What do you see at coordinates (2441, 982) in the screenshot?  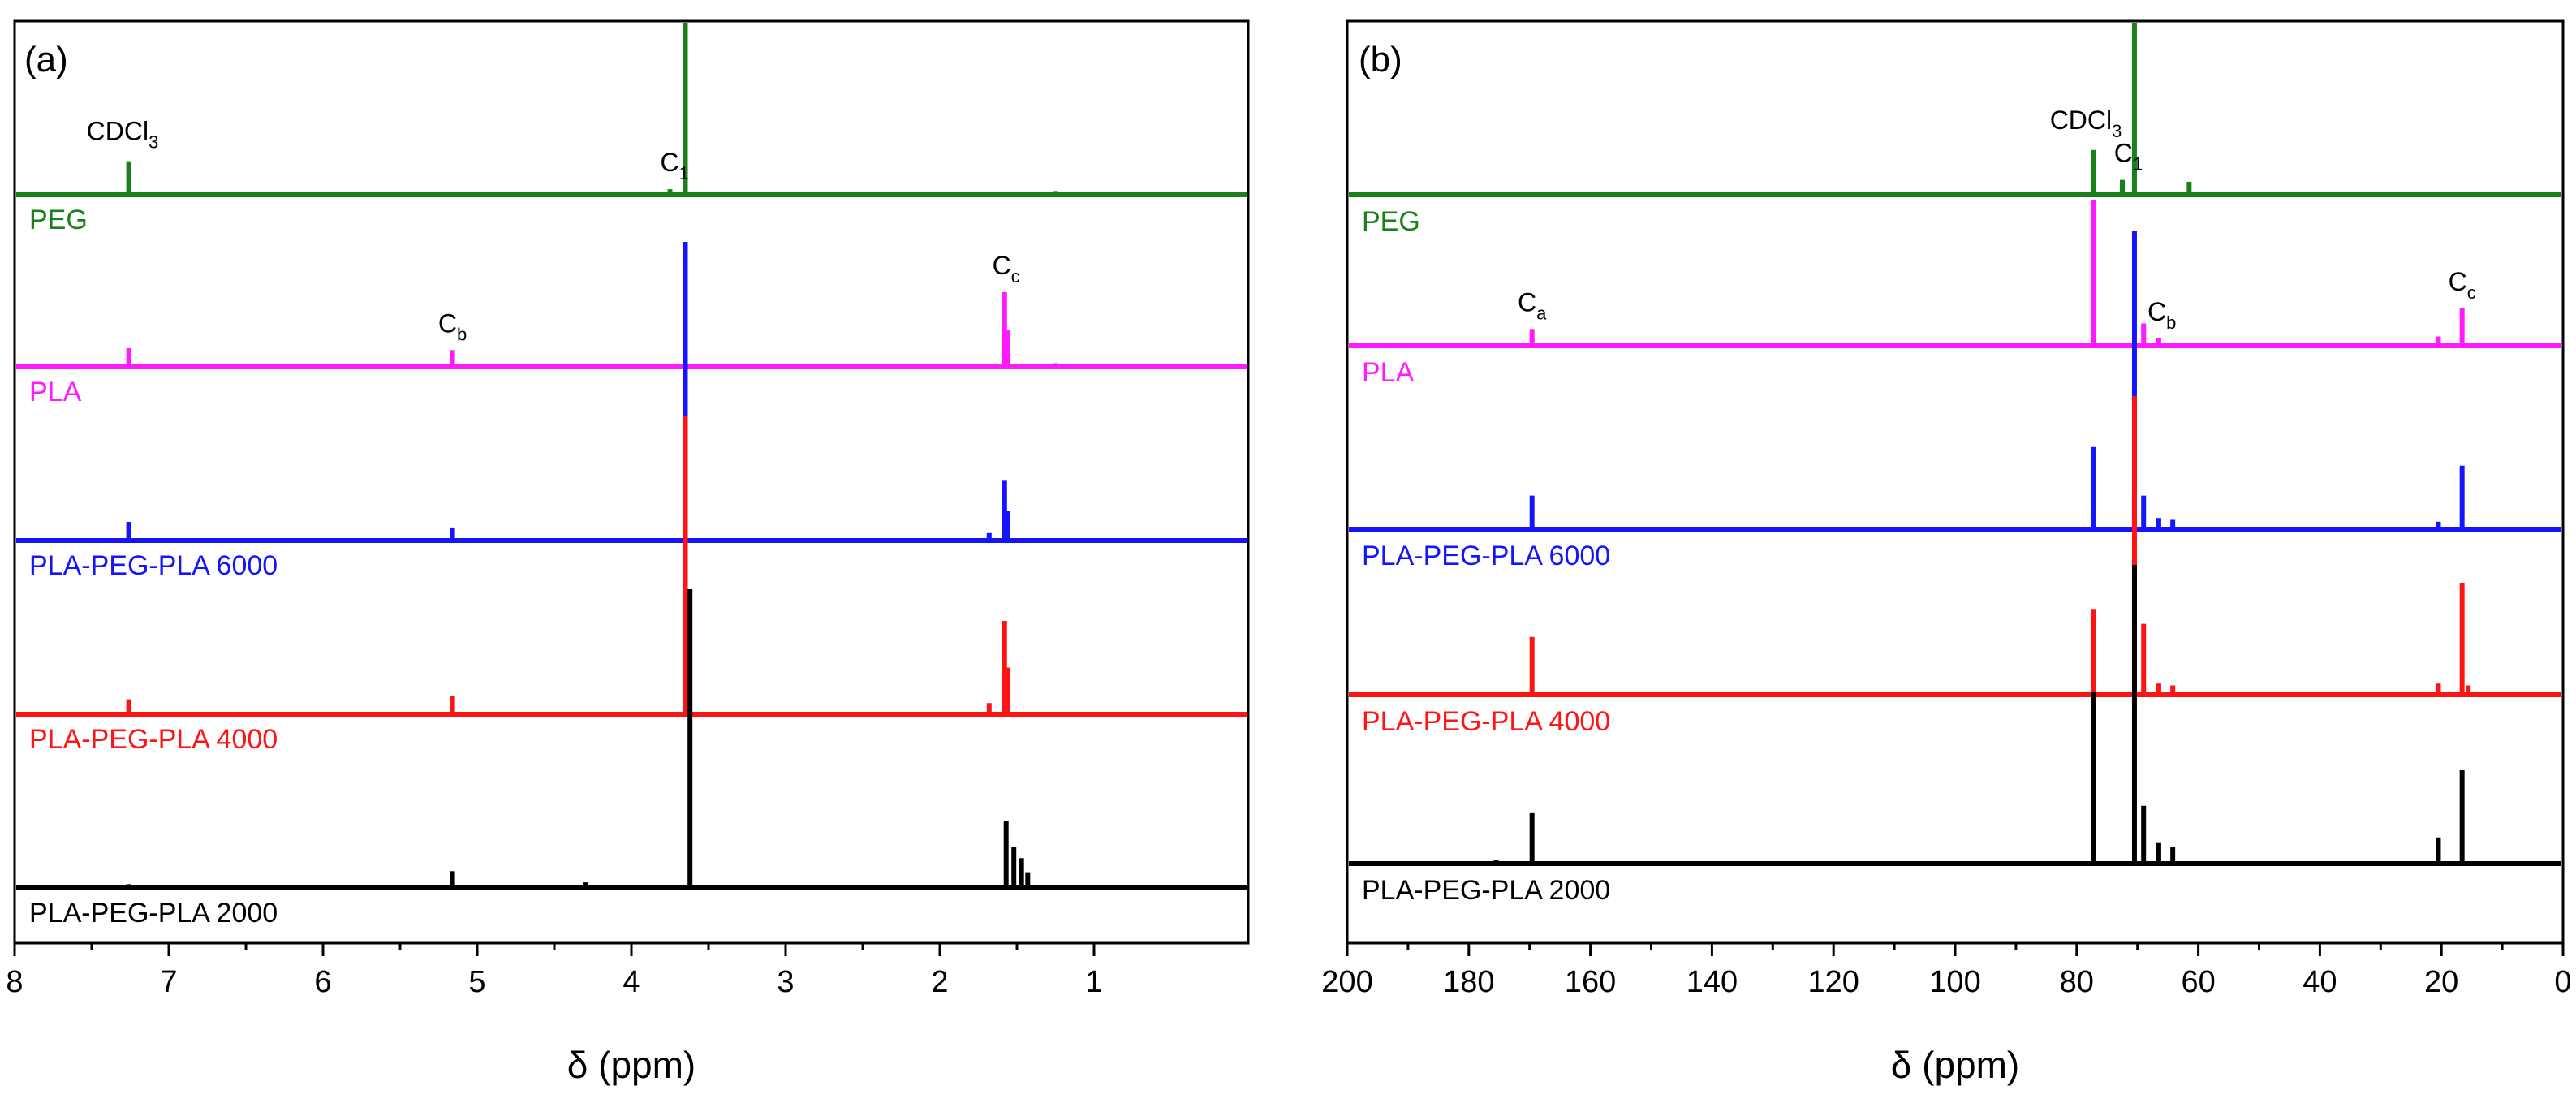 I see `x-tick-label: 20` at bounding box center [2441, 982].